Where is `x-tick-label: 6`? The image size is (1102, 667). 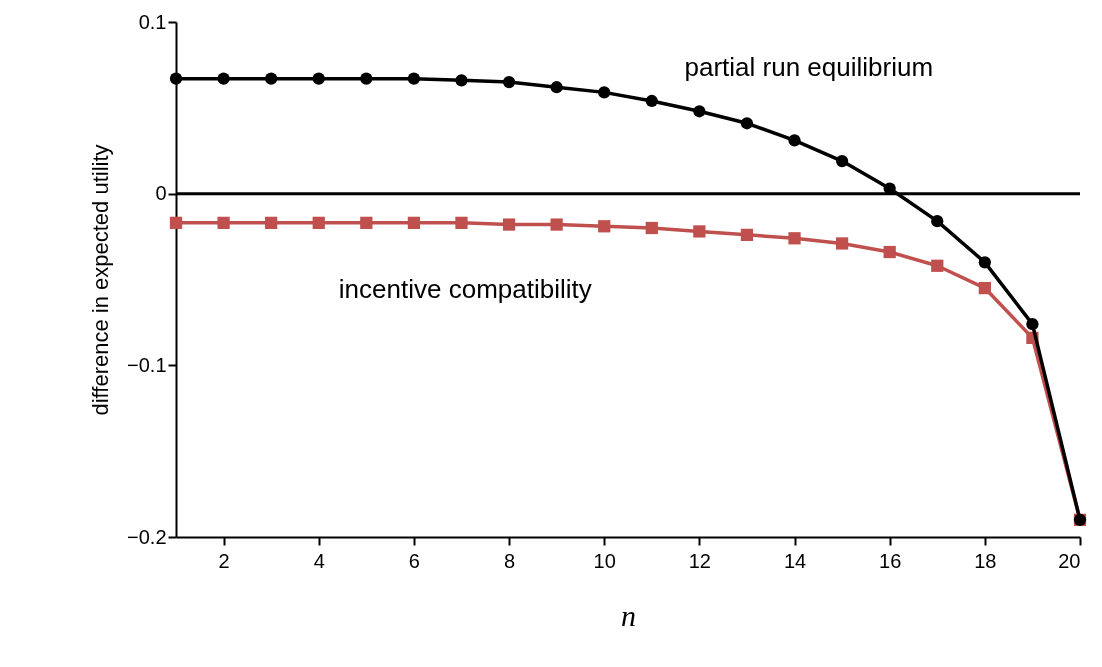 x-tick-label: 6 is located at coordinates (414, 560).